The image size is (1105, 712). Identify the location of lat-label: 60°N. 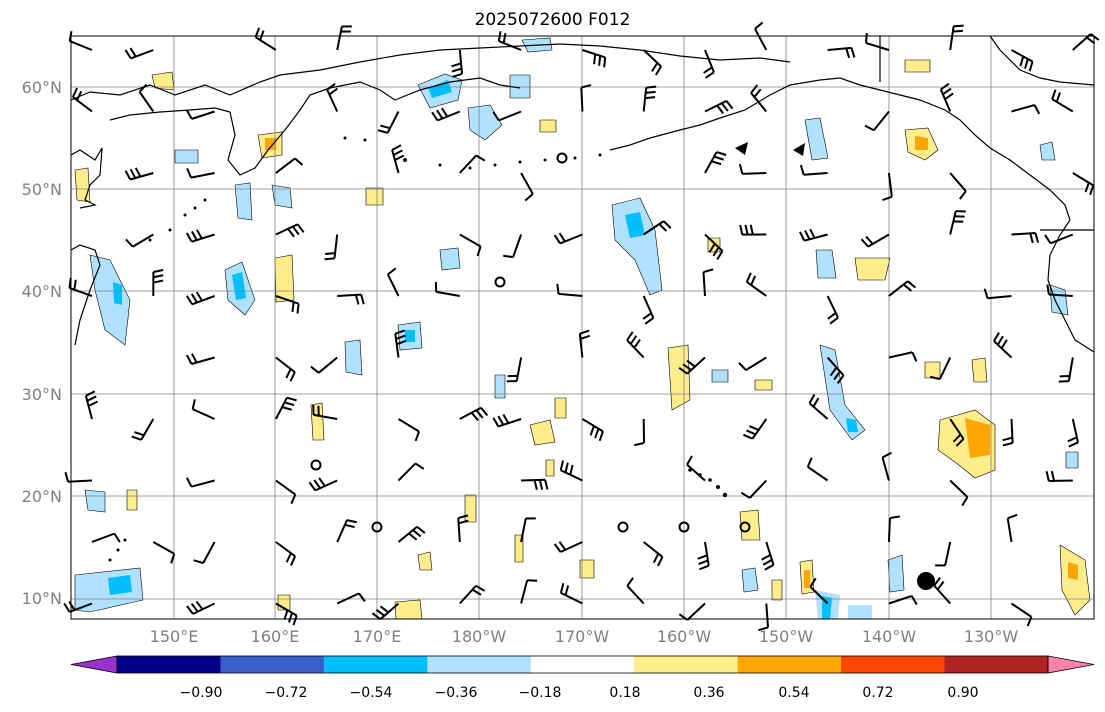
(42, 87).